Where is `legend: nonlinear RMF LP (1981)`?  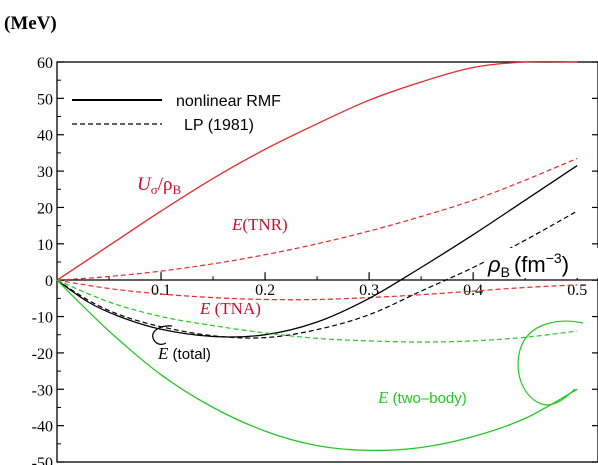
legend: nonlinear RMF LP (1981) is located at coordinates (176, 113).